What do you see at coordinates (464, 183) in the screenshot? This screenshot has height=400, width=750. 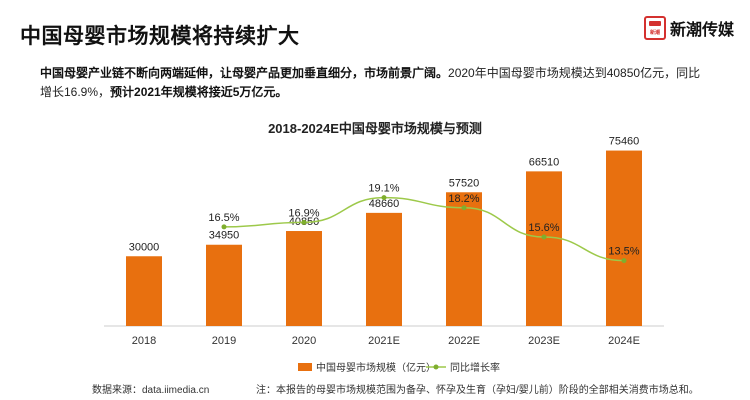 I see `bar-value-label-2022E: 57520` at bounding box center [464, 183].